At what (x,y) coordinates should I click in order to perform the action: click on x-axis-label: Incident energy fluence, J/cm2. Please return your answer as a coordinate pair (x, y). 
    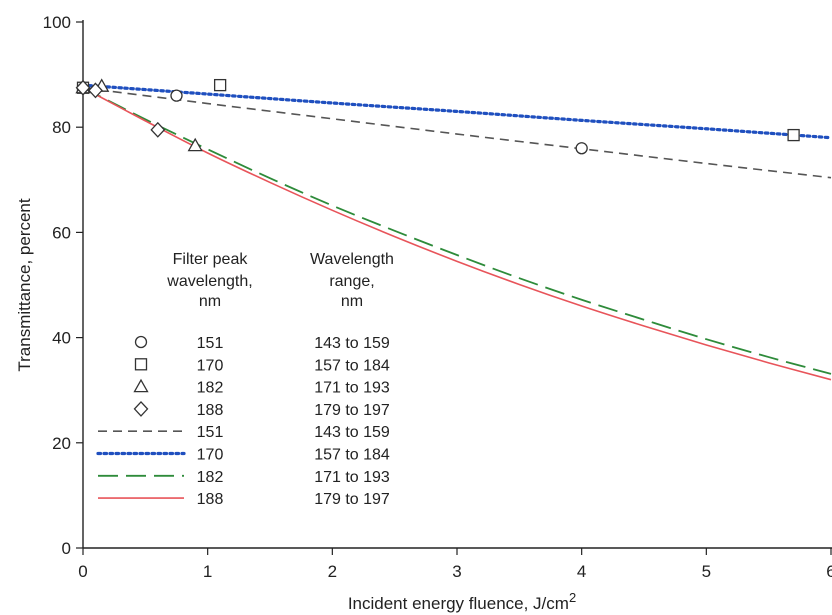
    Looking at the image, I should click on (462, 601).